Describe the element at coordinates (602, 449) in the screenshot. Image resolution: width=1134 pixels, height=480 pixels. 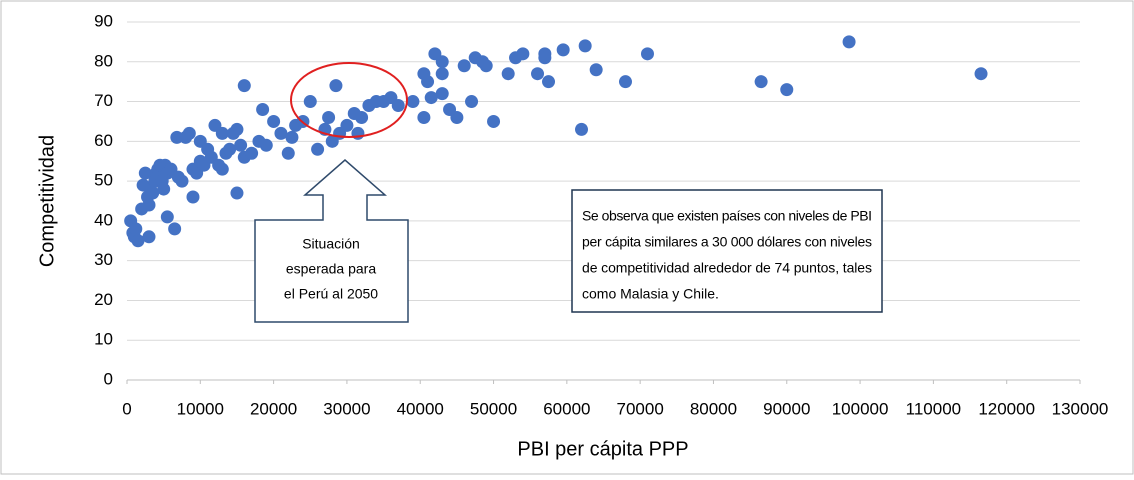
I see `x-axis-title: PBI per cápita PPP` at that location.